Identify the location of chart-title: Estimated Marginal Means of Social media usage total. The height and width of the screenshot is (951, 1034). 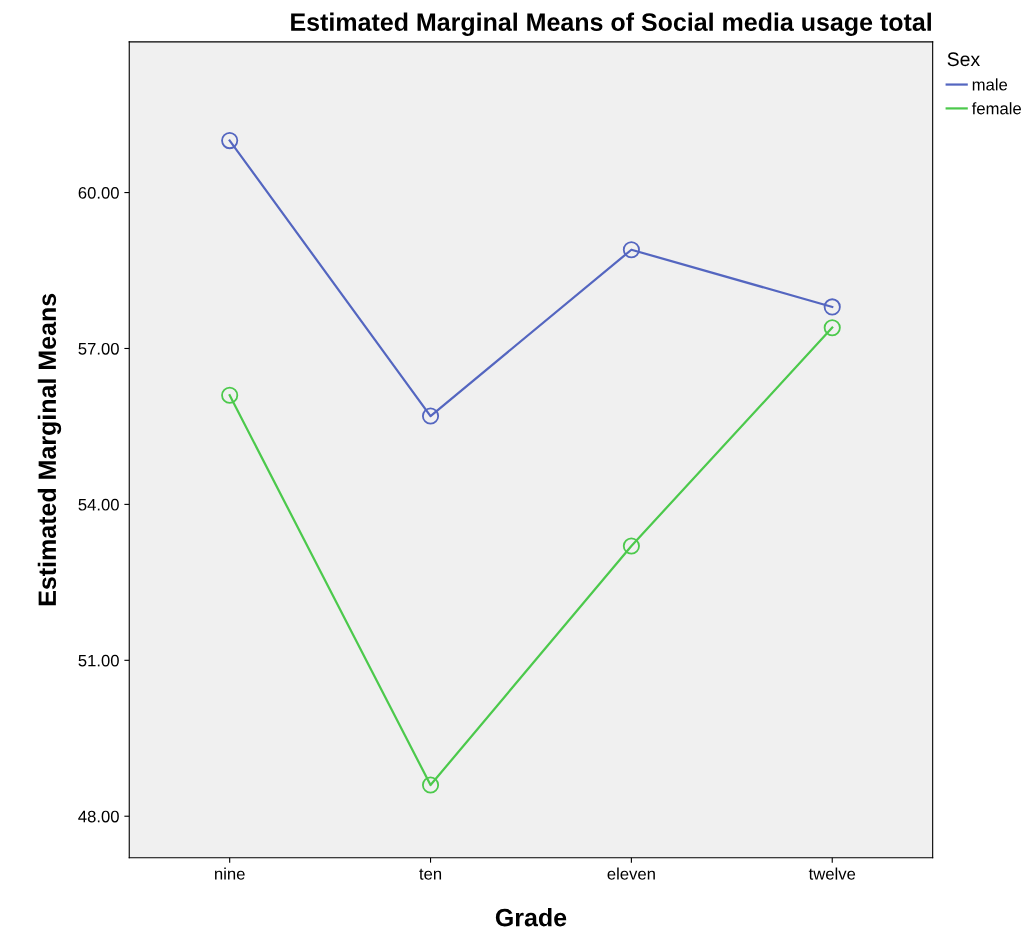
(611, 24).